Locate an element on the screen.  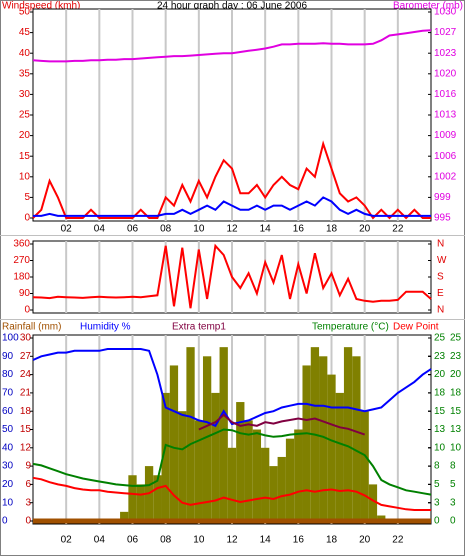
x-tick-label: 10 is located at coordinates (199, 229).